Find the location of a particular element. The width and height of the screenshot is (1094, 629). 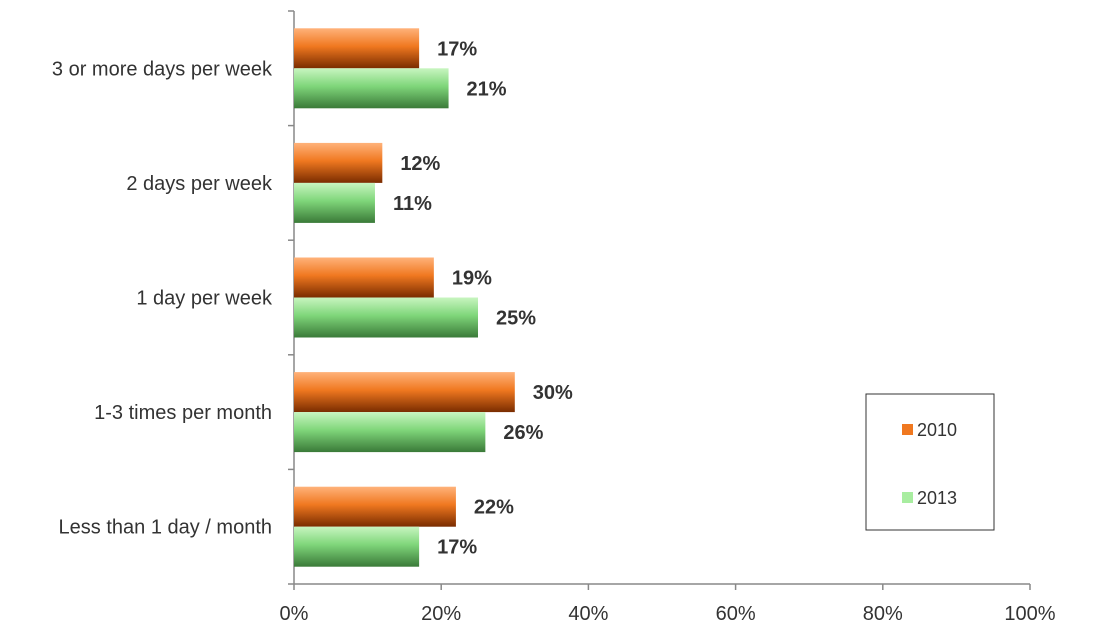

legend: 2010 2013 is located at coordinates (930, 462).